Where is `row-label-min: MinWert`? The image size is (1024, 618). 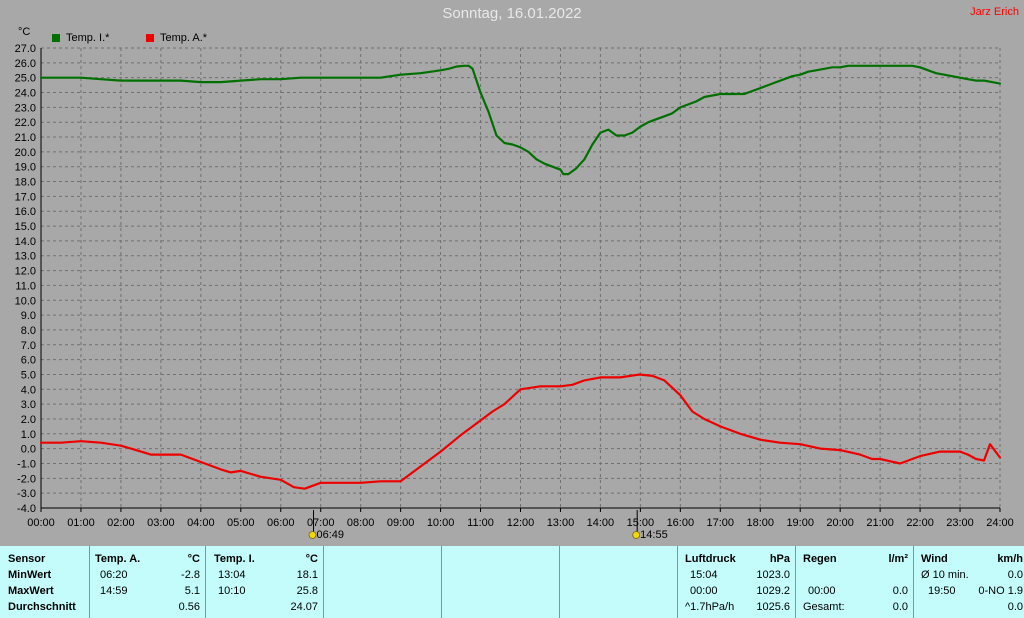
row-label-min: MinWert is located at coordinates (30, 575).